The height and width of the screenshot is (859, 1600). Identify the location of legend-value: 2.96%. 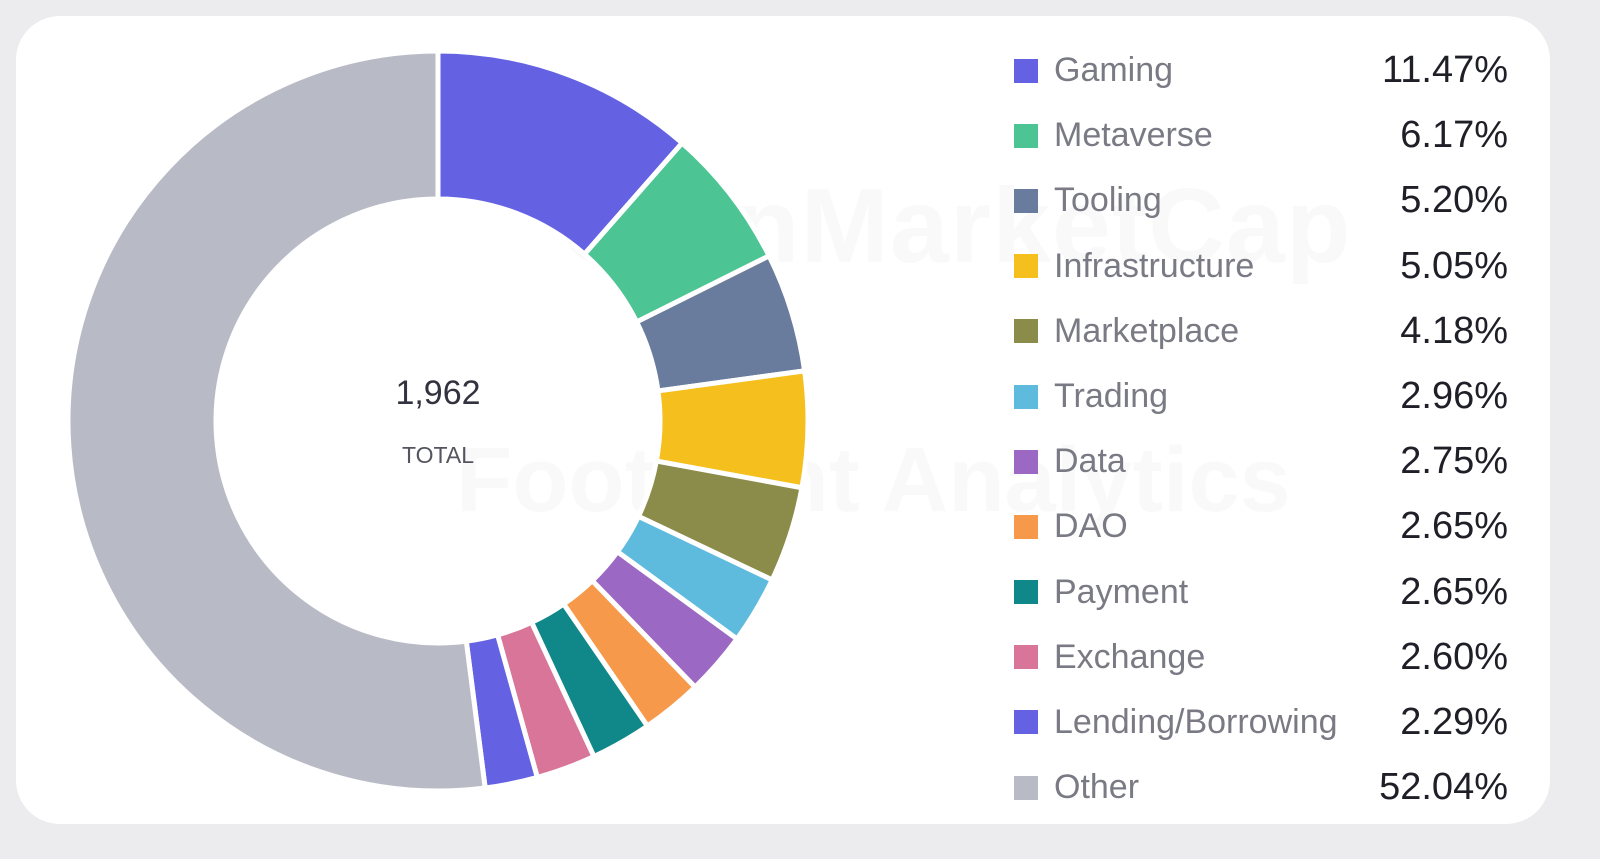
(1454, 396).